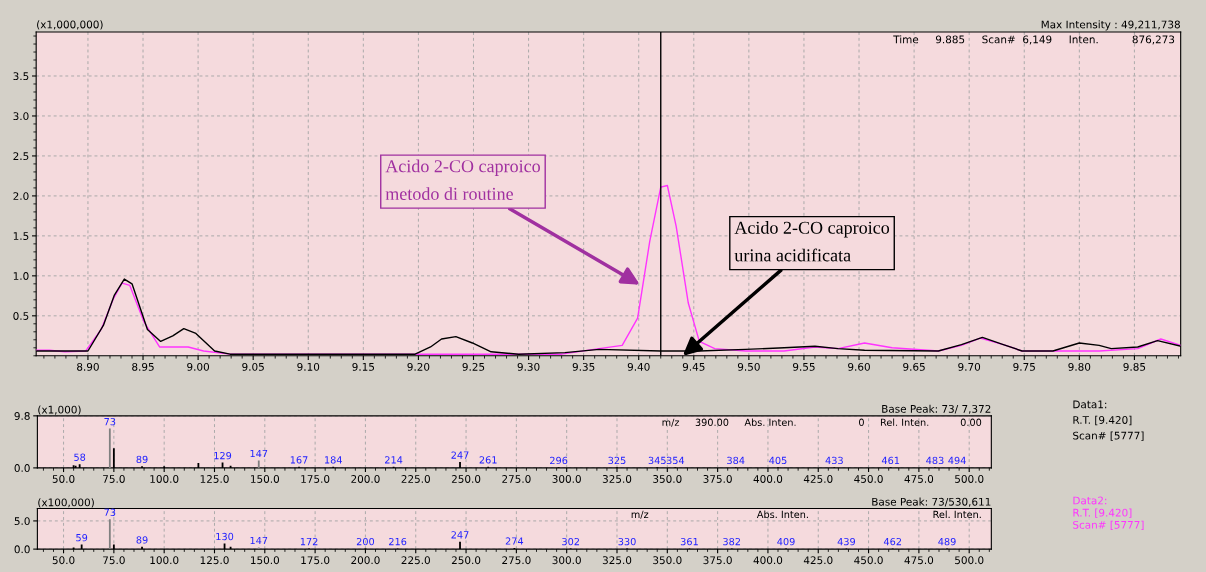 Image resolution: width=1206 pixels, height=572 pixels. What do you see at coordinates (22, 521) in the screenshot?
I see `y-tick-label: 5.0` at bounding box center [22, 521].